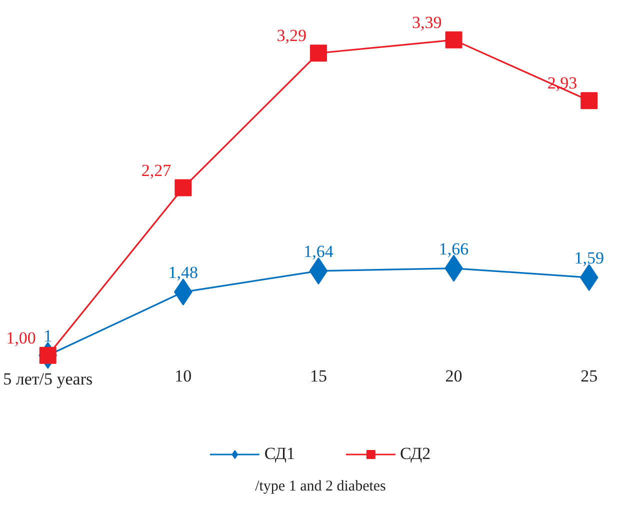  Describe the element at coordinates (415, 454) in the screenshot. I see `legend-label: СД2` at that location.